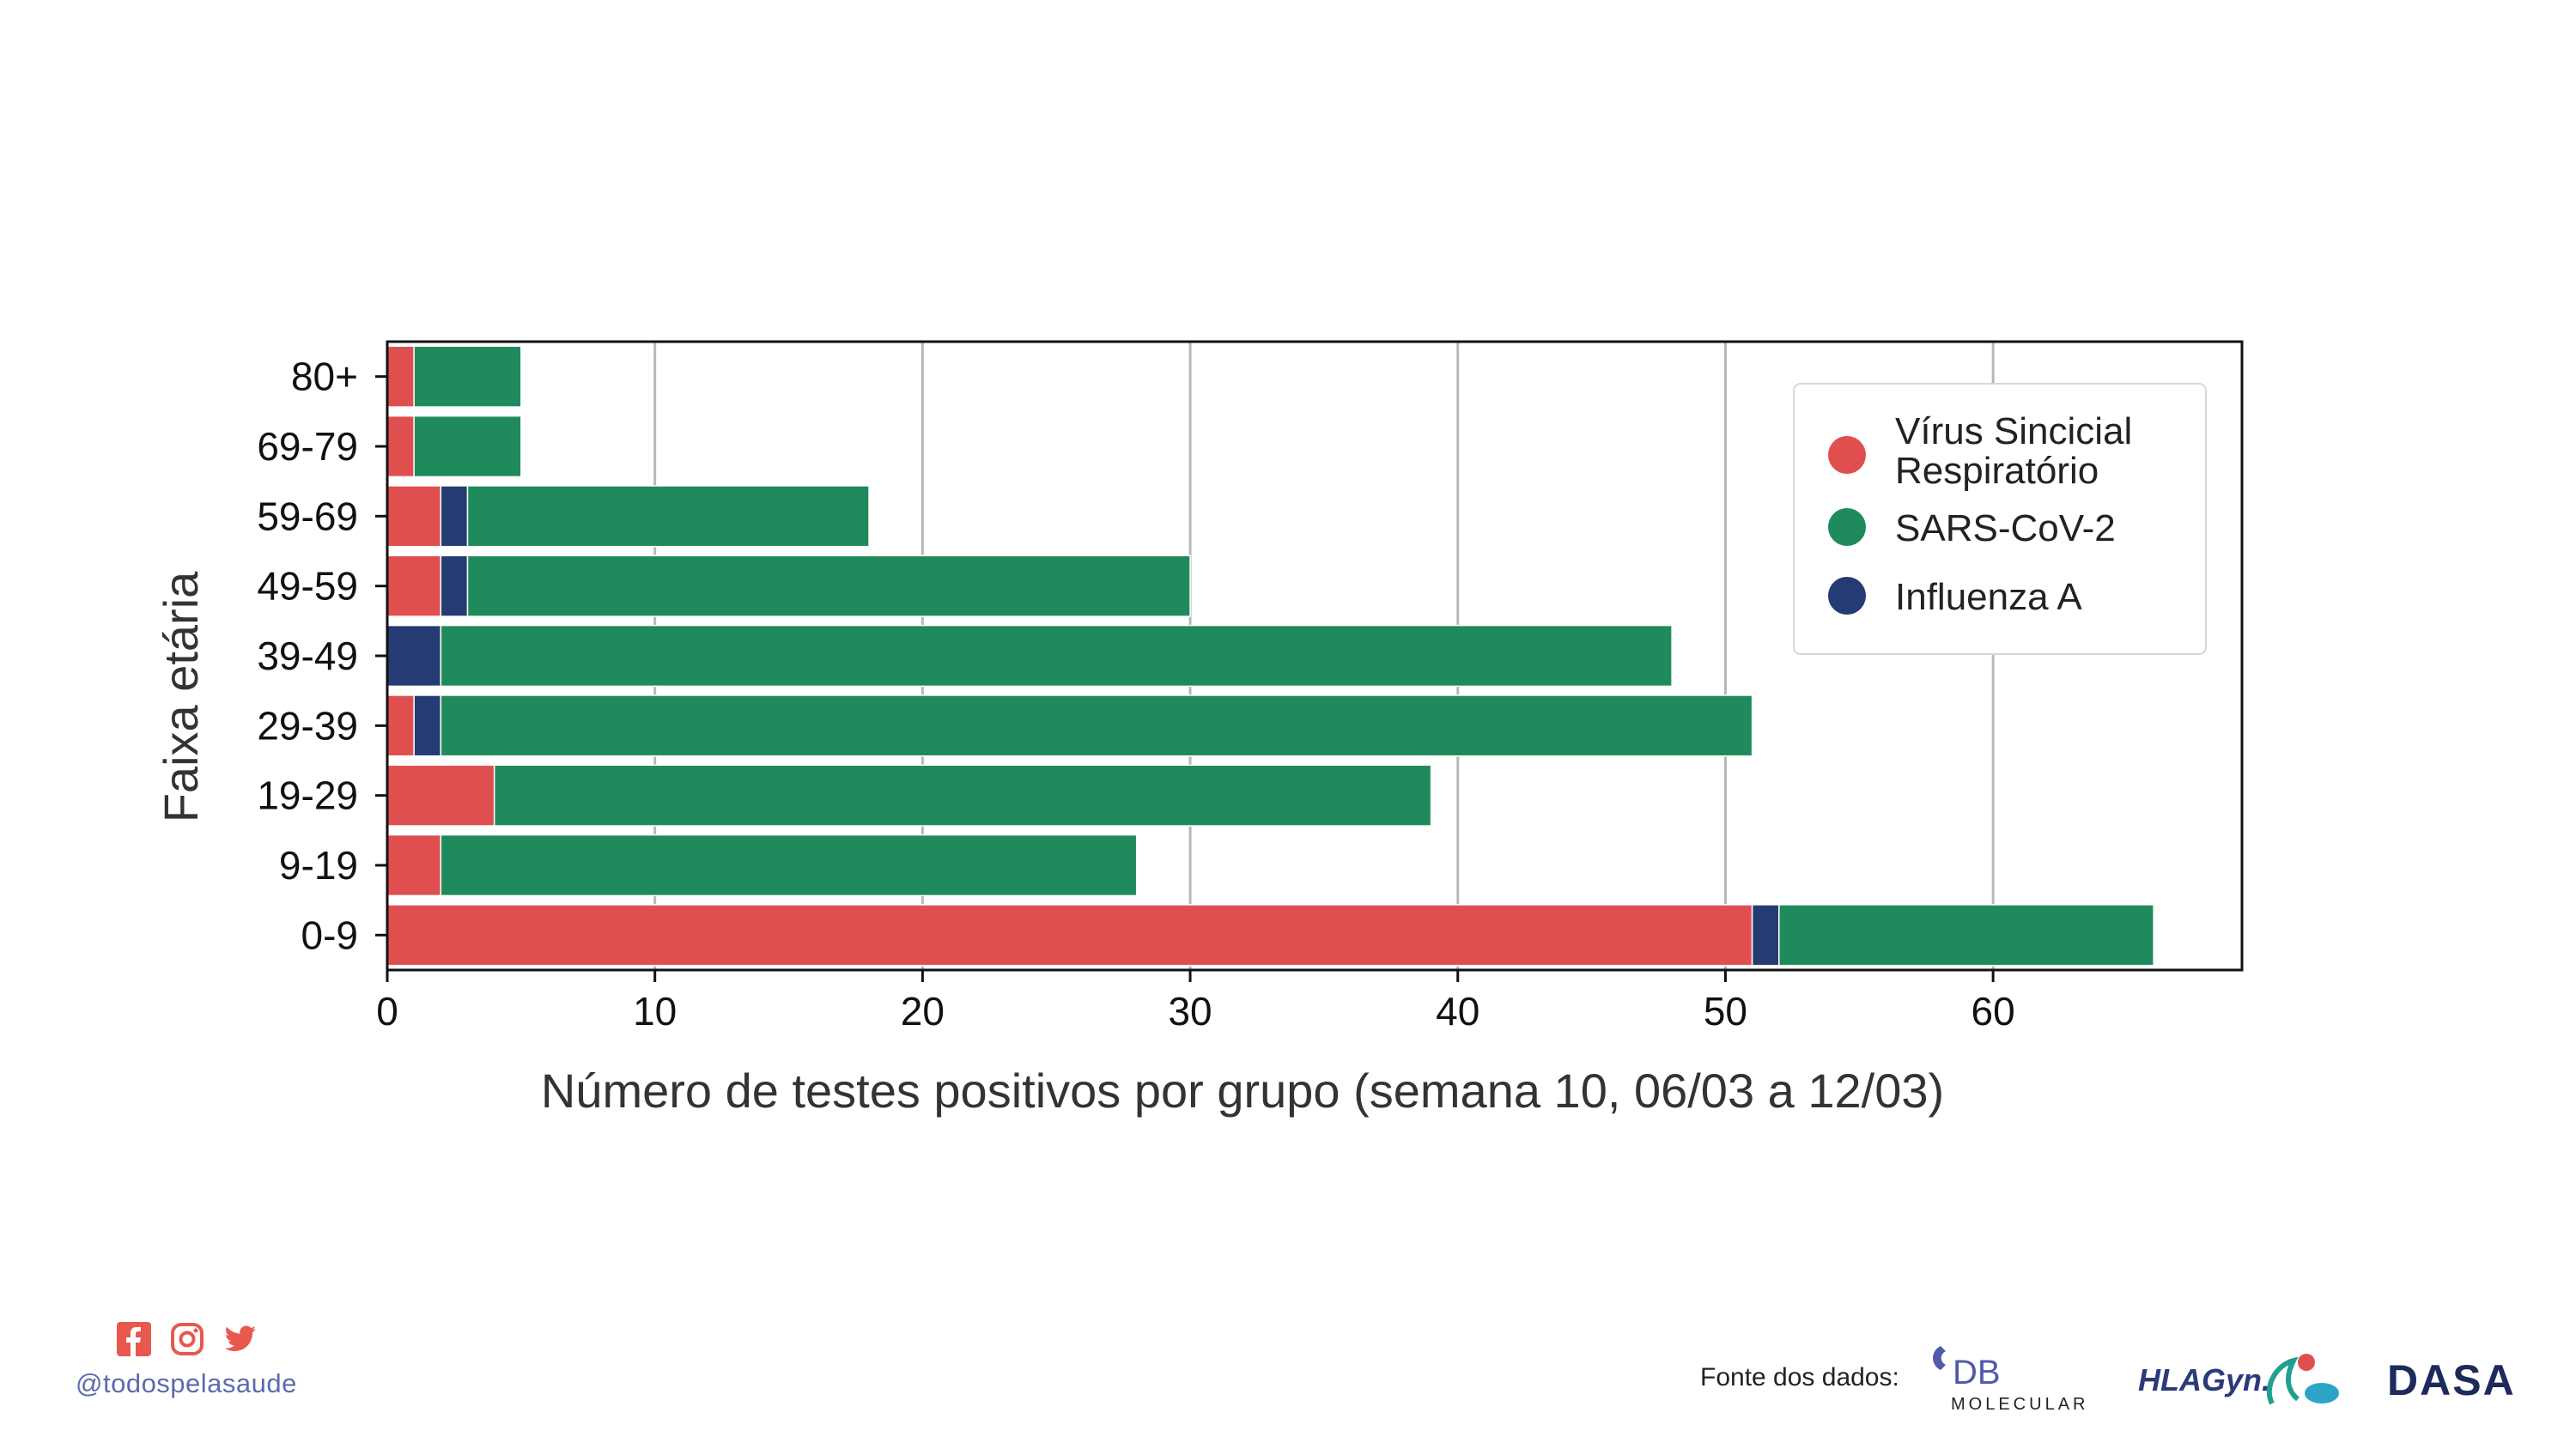  What do you see at coordinates (181, 696) in the screenshot?
I see `y-axis-title: Faixa etária` at bounding box center [181, 696].